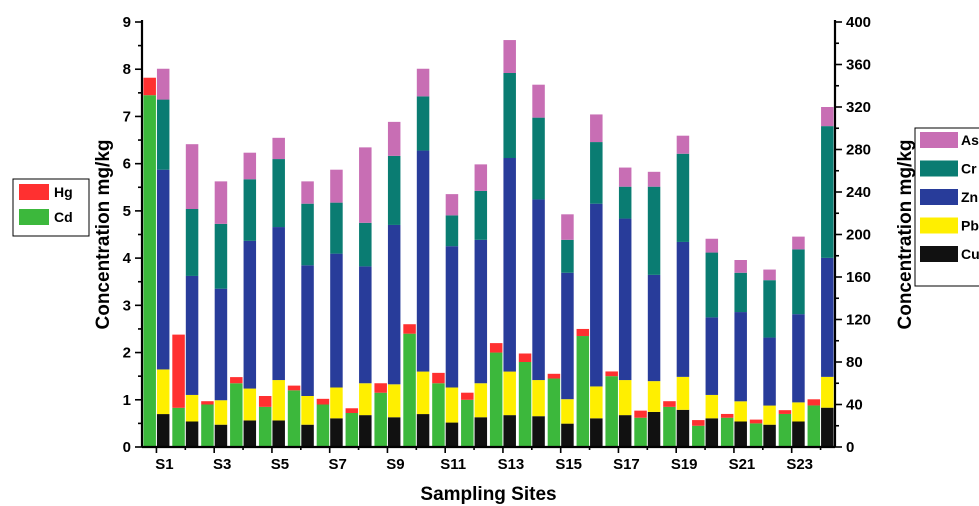 The image size is (979, 506). I want to click on bar-hg-s10, so click(409, 329).